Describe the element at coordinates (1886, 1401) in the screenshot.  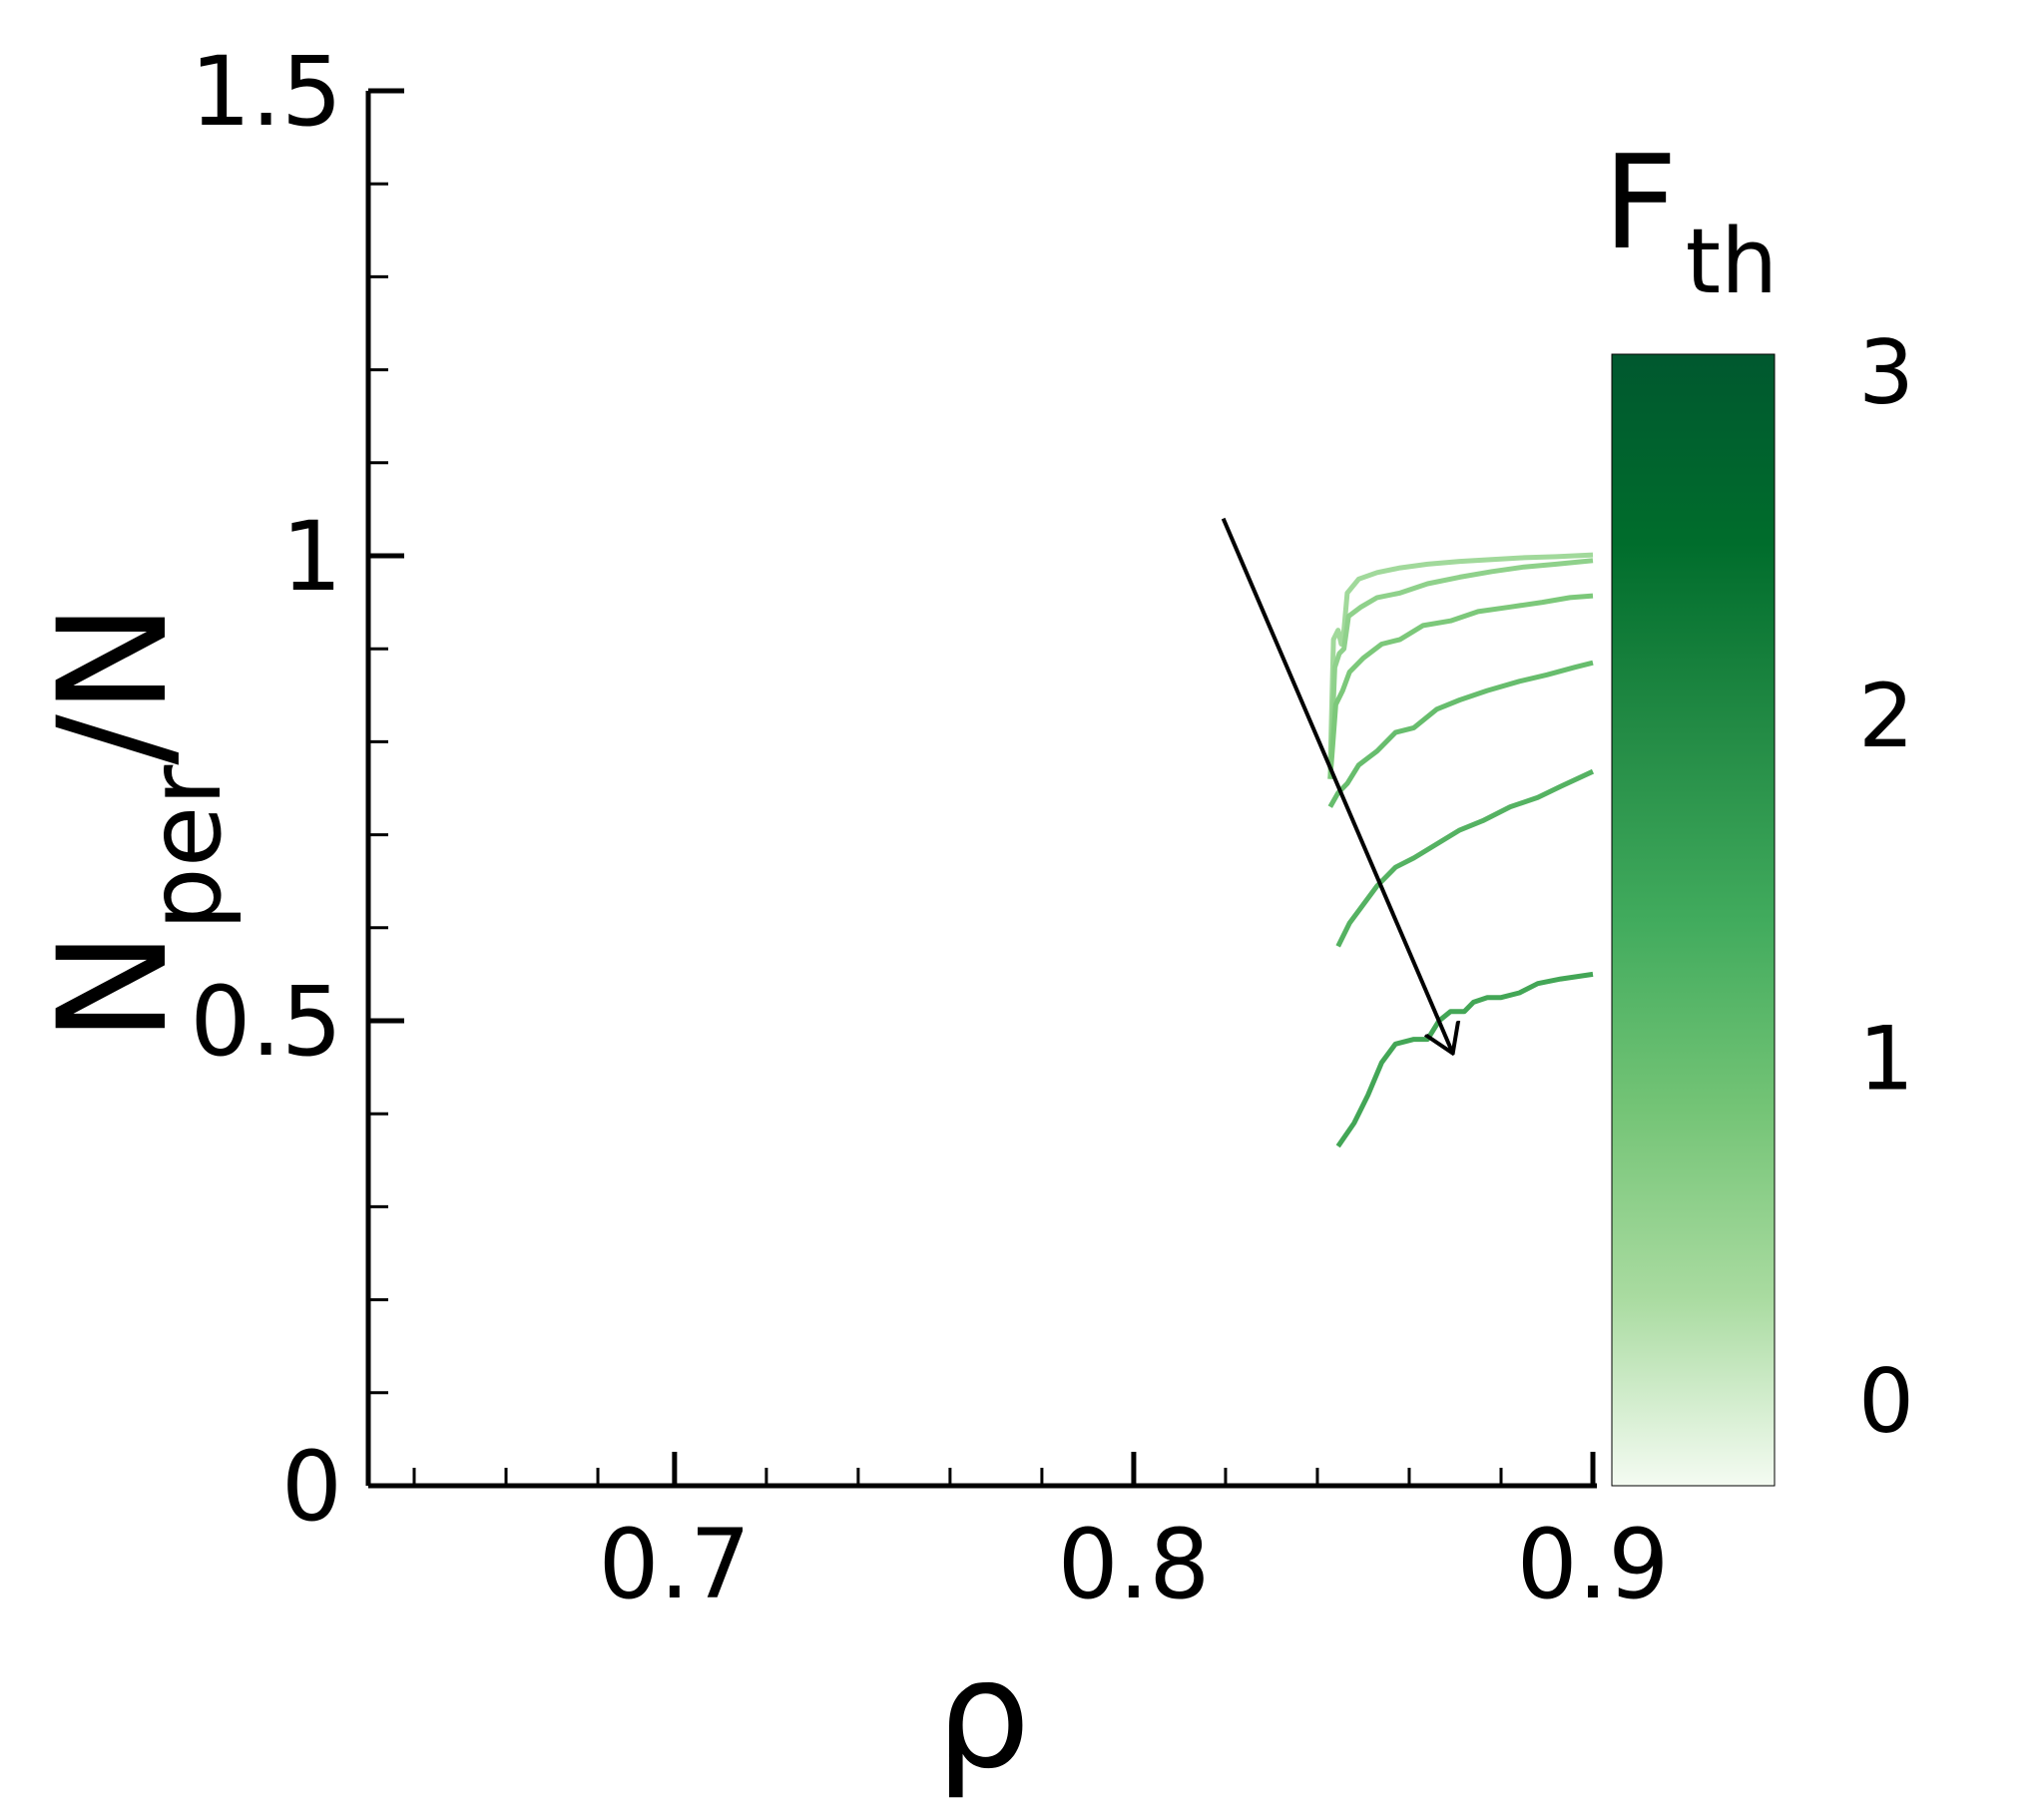
I see `colorbar-tick-label: 0` at that location.